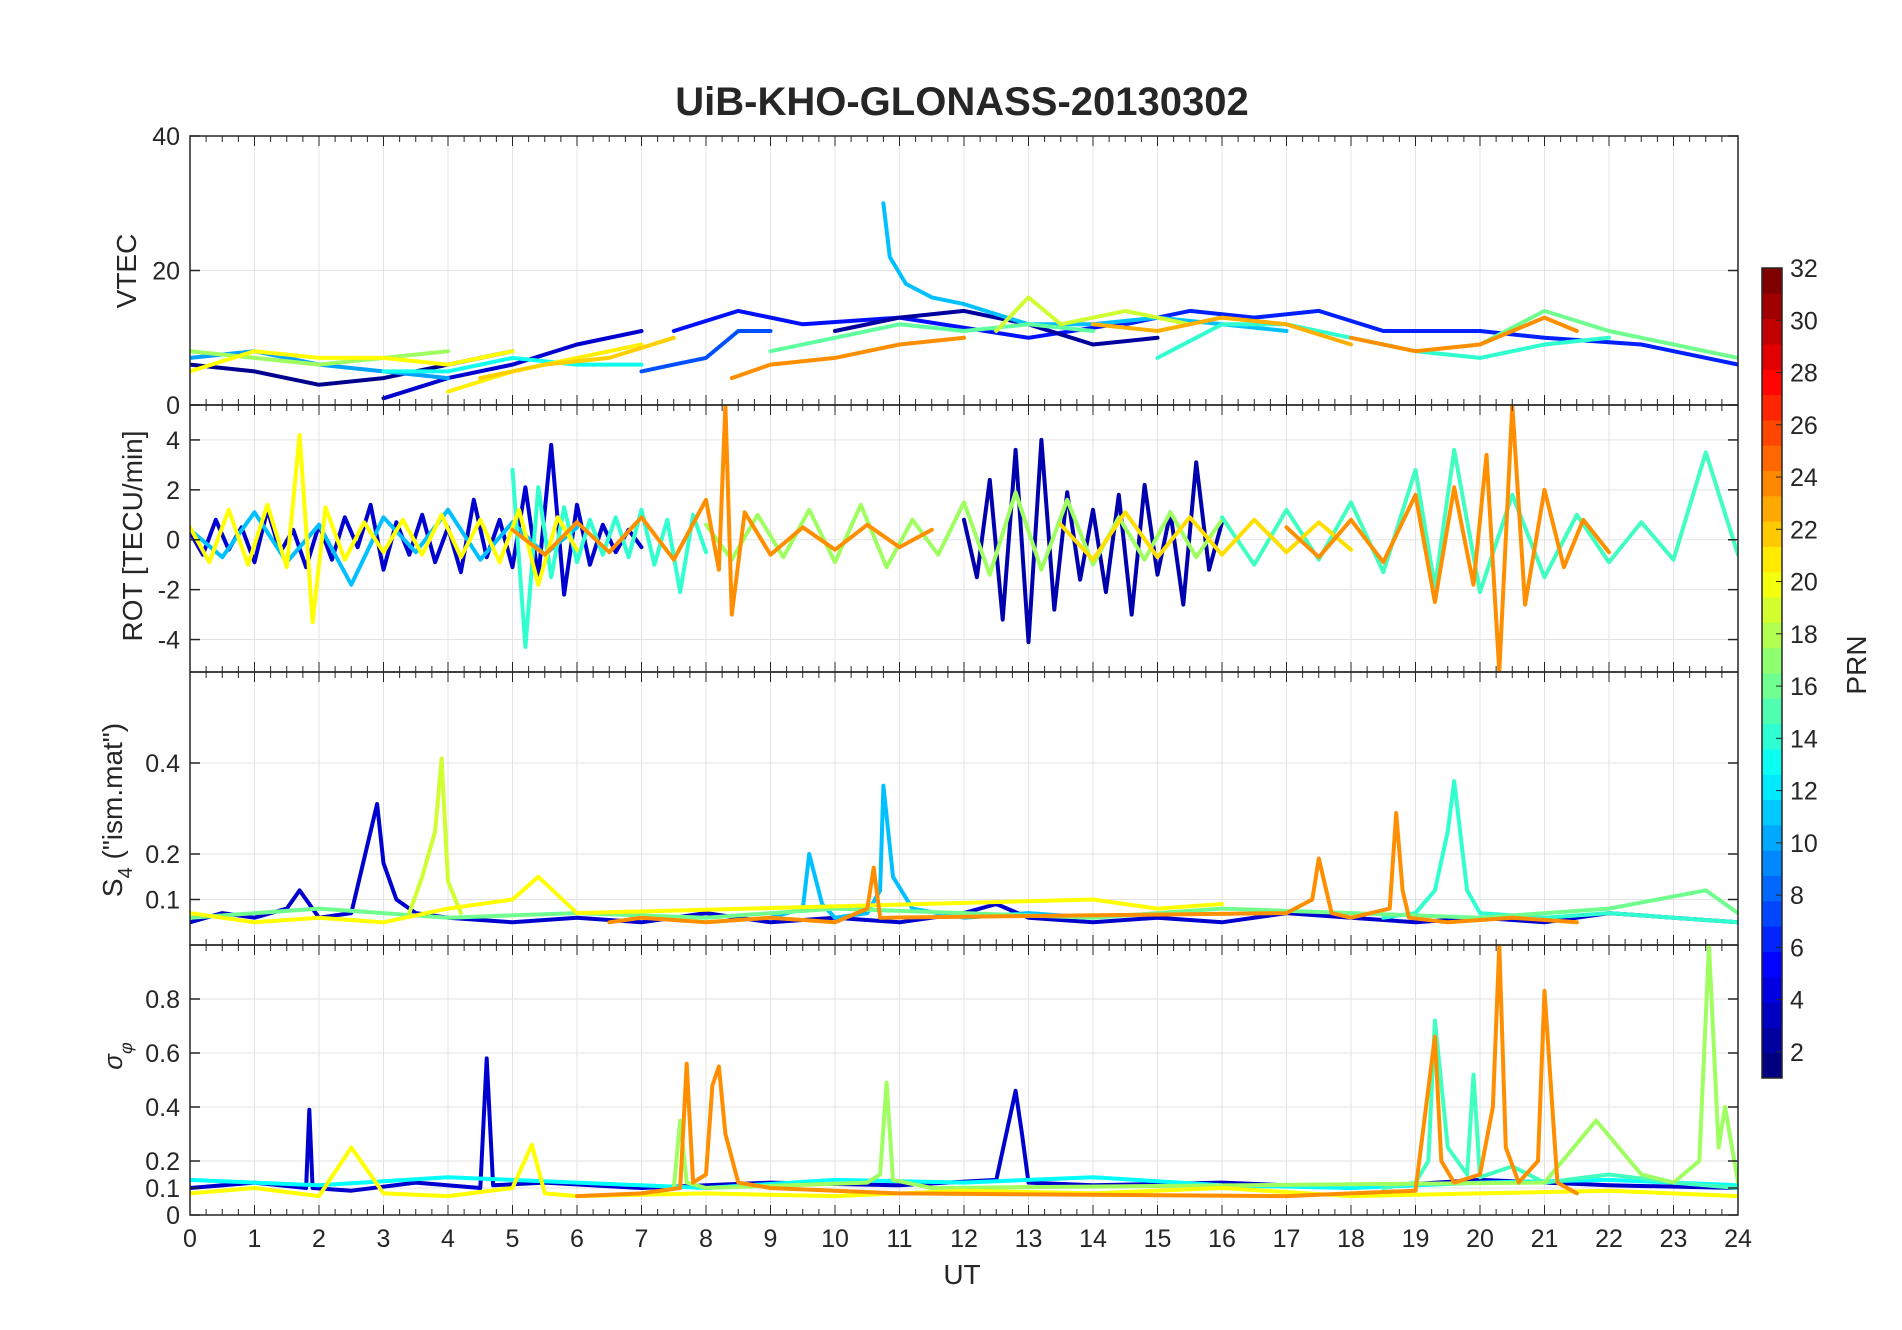  What do you see at coordinates (1545, 1239) in the screenshot?
I see `x-tick-label: 21` at bounding box center [1545, 1239].